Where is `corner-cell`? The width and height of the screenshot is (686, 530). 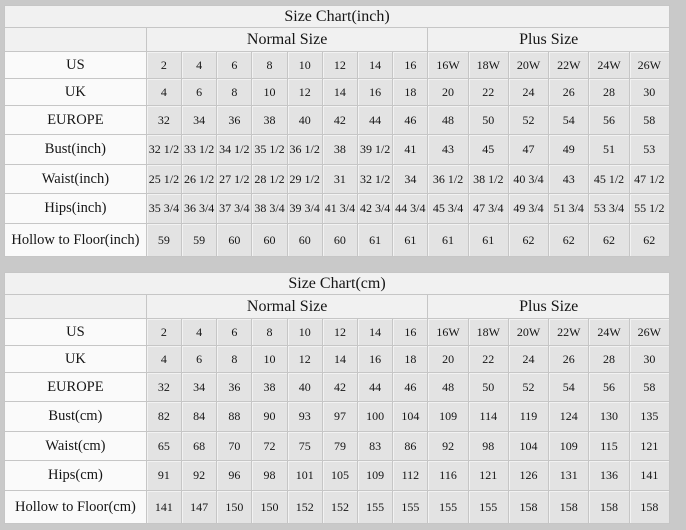 corner-cell is located at coordinates (75, 39).